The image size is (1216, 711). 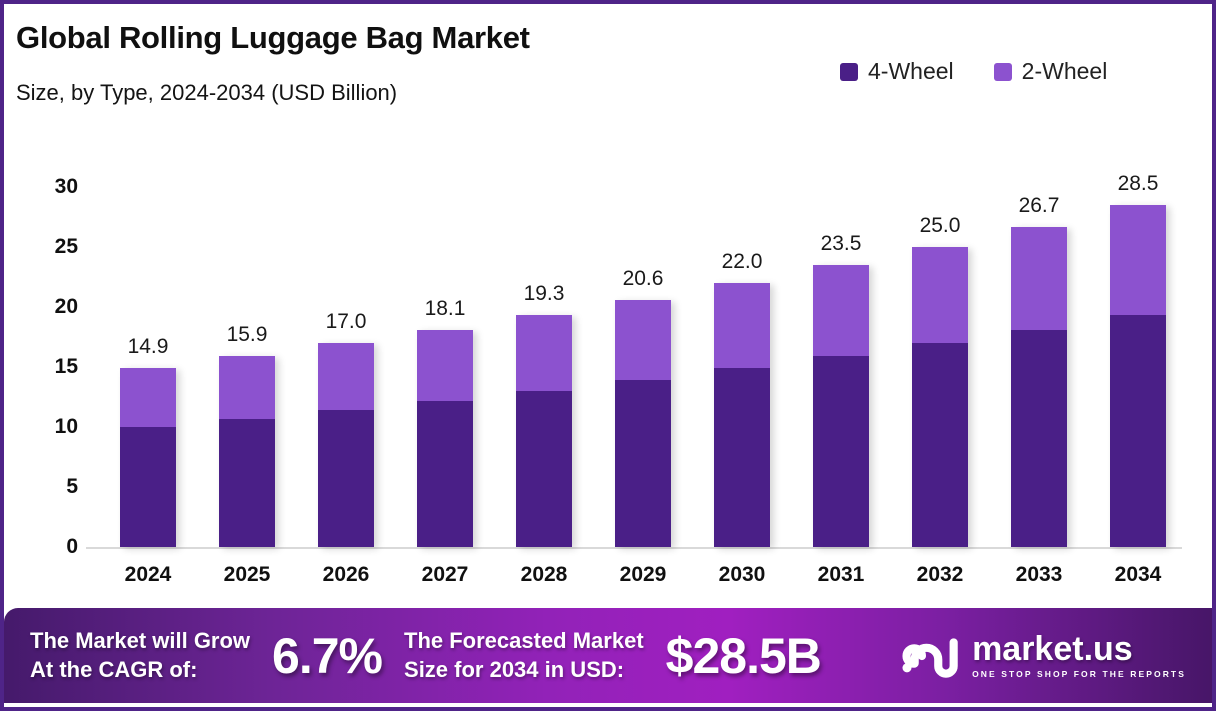 What do you see at coordinates (346, 321) in the screenshot?
I see `bar-total-label-2026: 17.0` at bounding box center [346, 321].